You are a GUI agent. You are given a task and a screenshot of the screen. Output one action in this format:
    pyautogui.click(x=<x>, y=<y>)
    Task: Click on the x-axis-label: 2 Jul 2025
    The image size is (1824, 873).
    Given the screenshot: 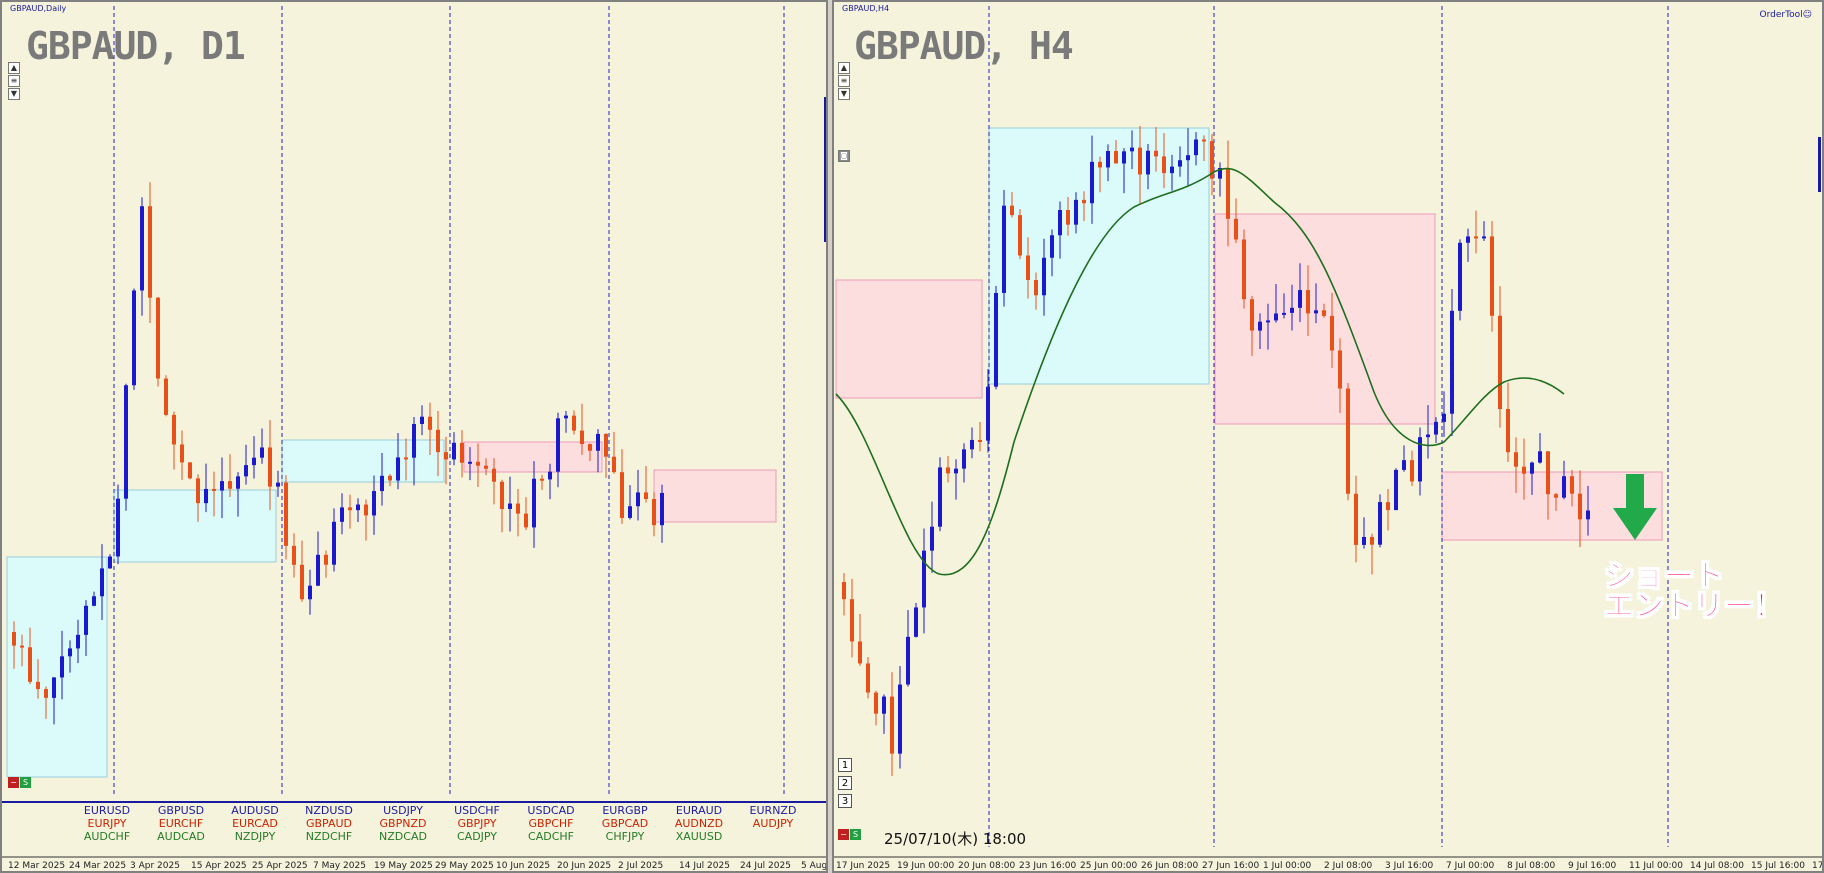 What is the action you would take?
    pyautogui.click(x=640, y=866)
    